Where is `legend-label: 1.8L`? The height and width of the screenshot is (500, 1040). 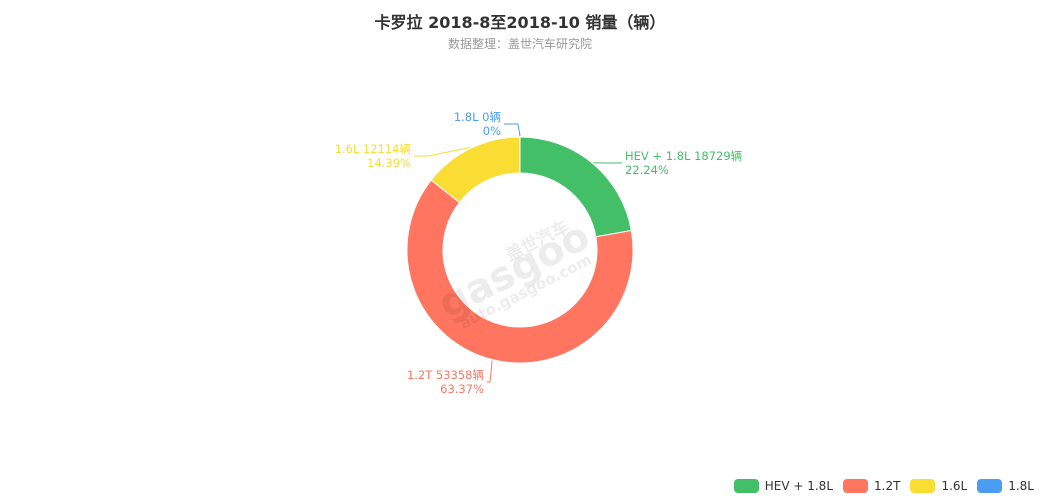
legend-label: 1.8L is located at coordinates (1021, 486).